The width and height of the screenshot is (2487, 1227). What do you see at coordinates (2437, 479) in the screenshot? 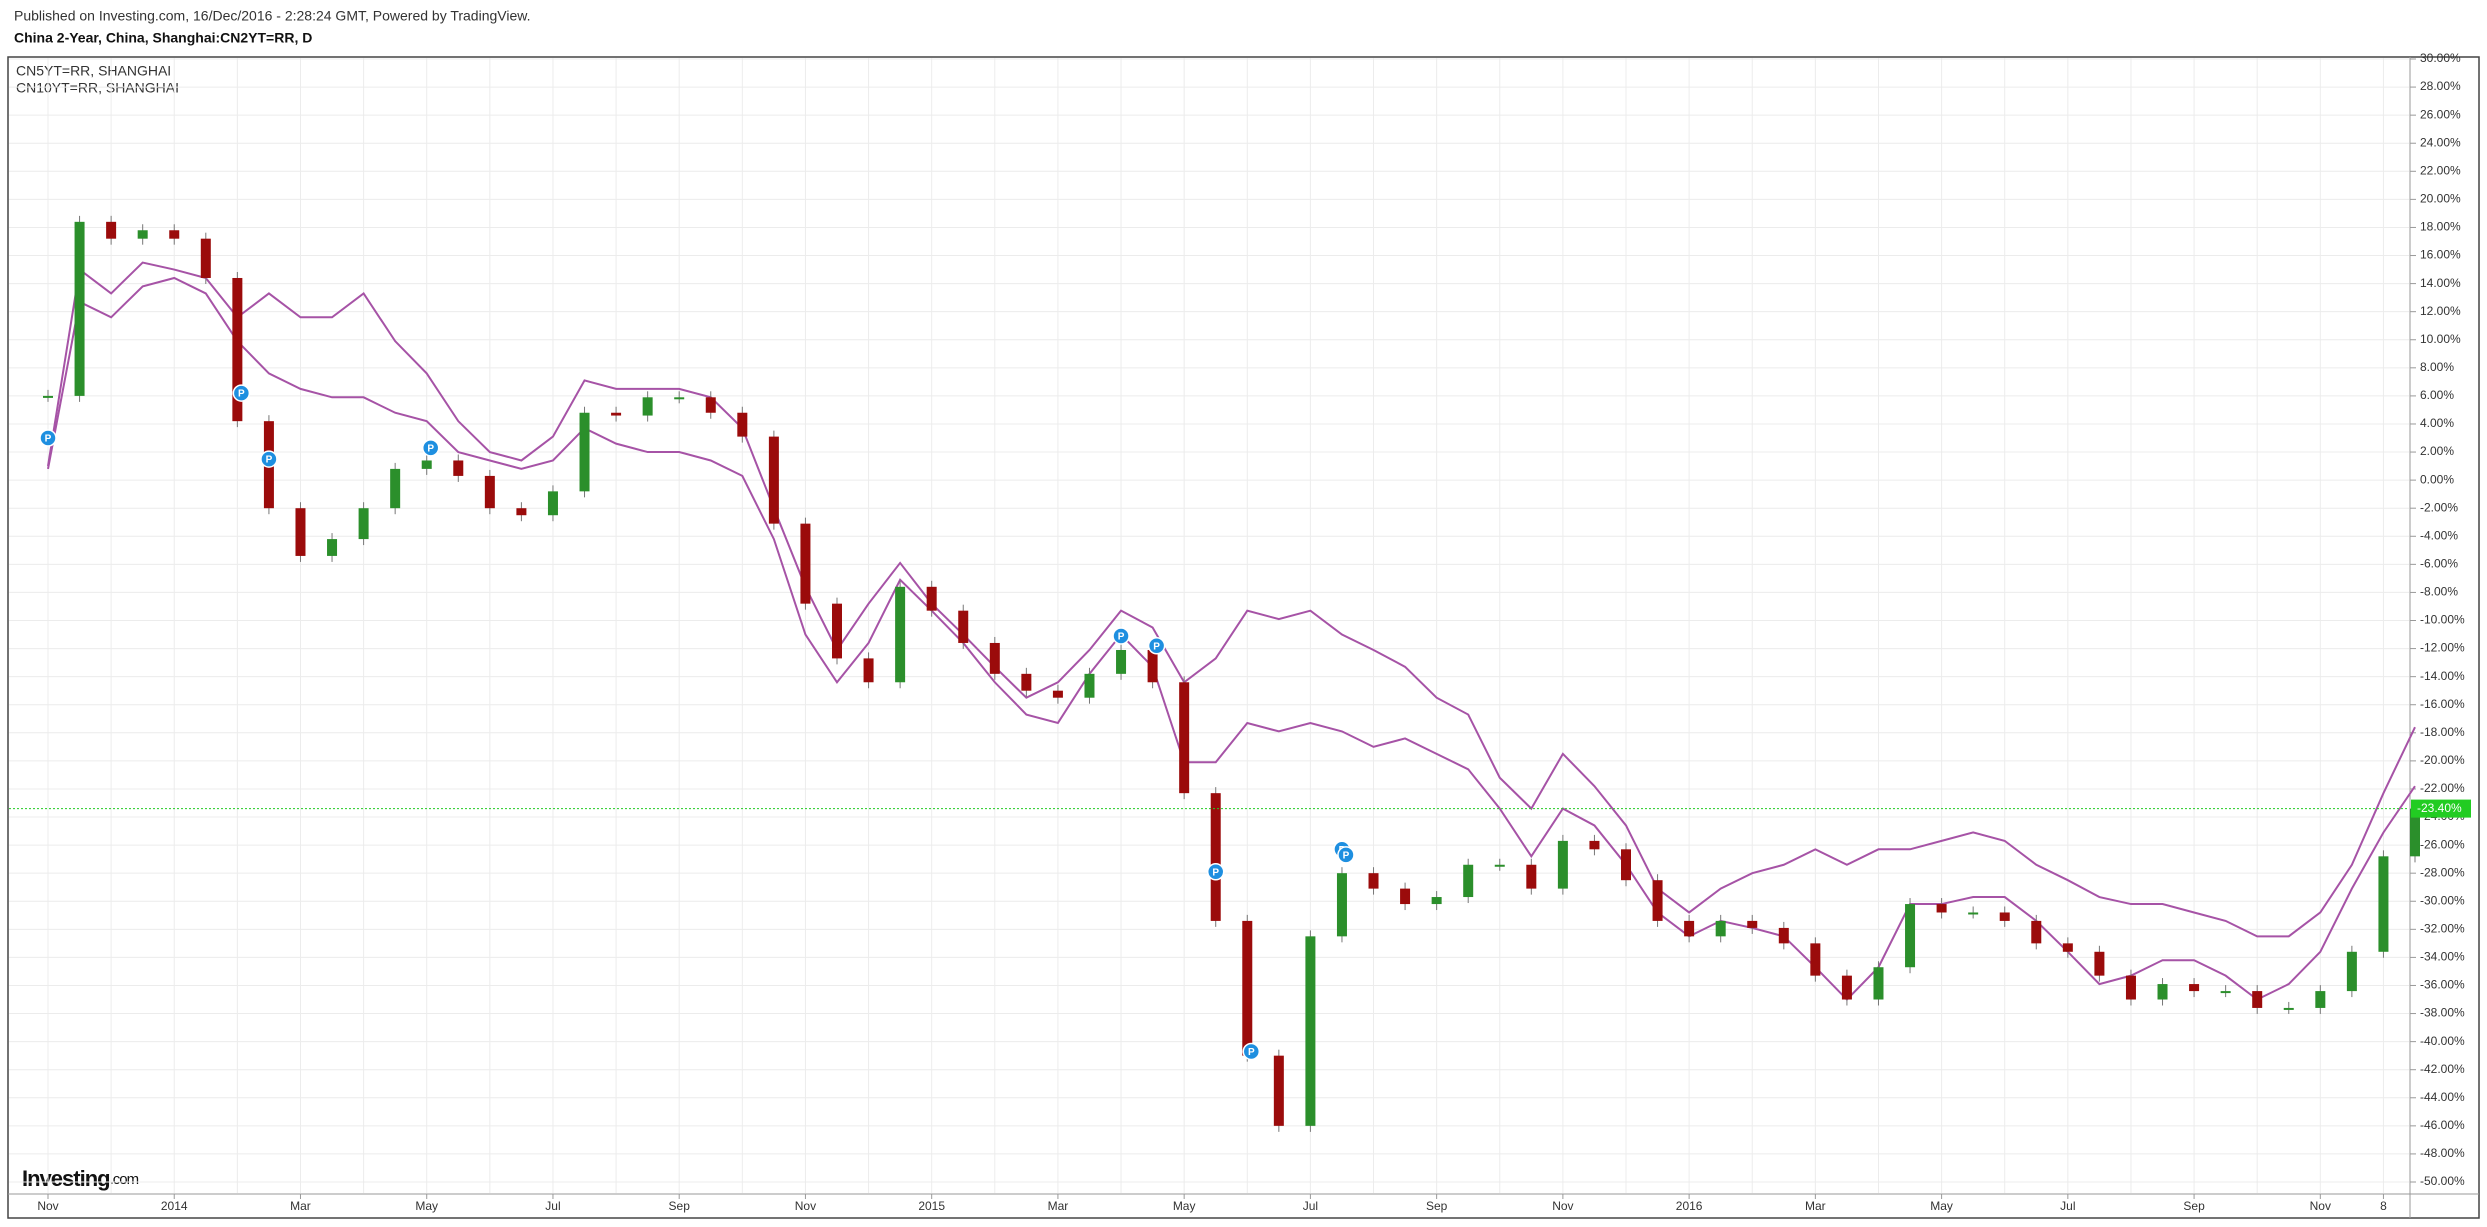
I see `y-tick-label: 0.00%` at bounding box center [2437, 479].